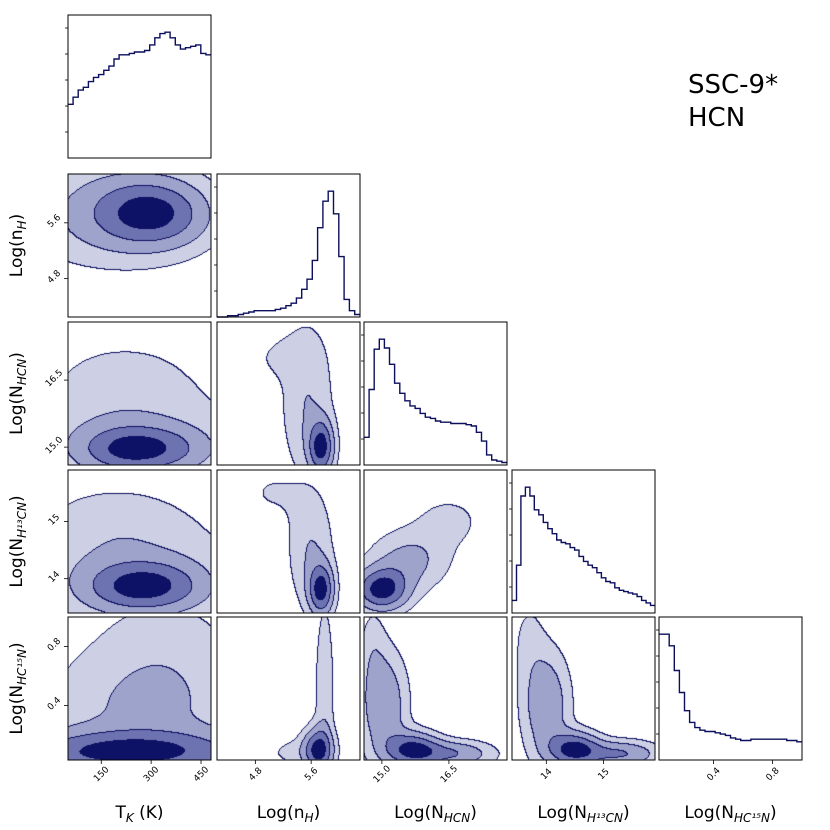 The width and height of the screenshot is (830, 830). What do you see at coordinates (714, 774) in the screenshot?
I see `x-tick-label-4-0: 0.4` at bounding box center [714, 774].